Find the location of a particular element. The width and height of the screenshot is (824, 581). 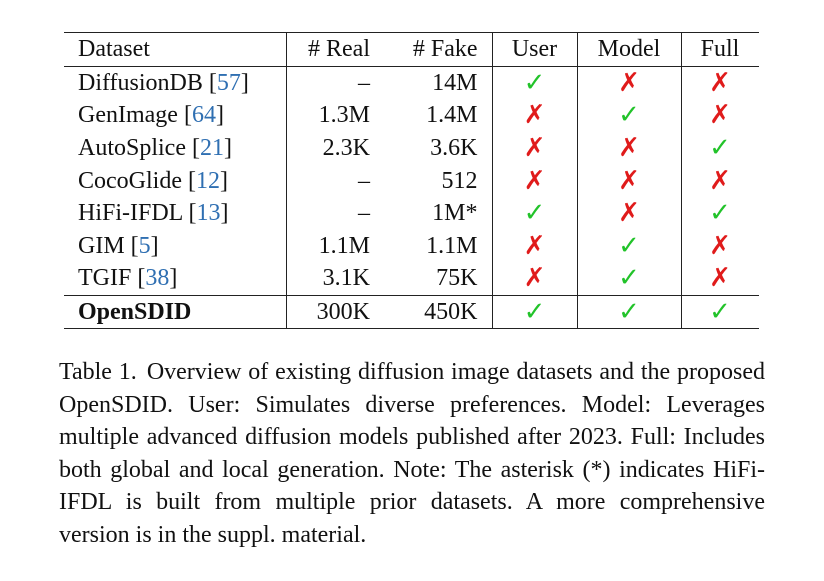

cell-fake: 1M* is located at coordinates (455, 213).